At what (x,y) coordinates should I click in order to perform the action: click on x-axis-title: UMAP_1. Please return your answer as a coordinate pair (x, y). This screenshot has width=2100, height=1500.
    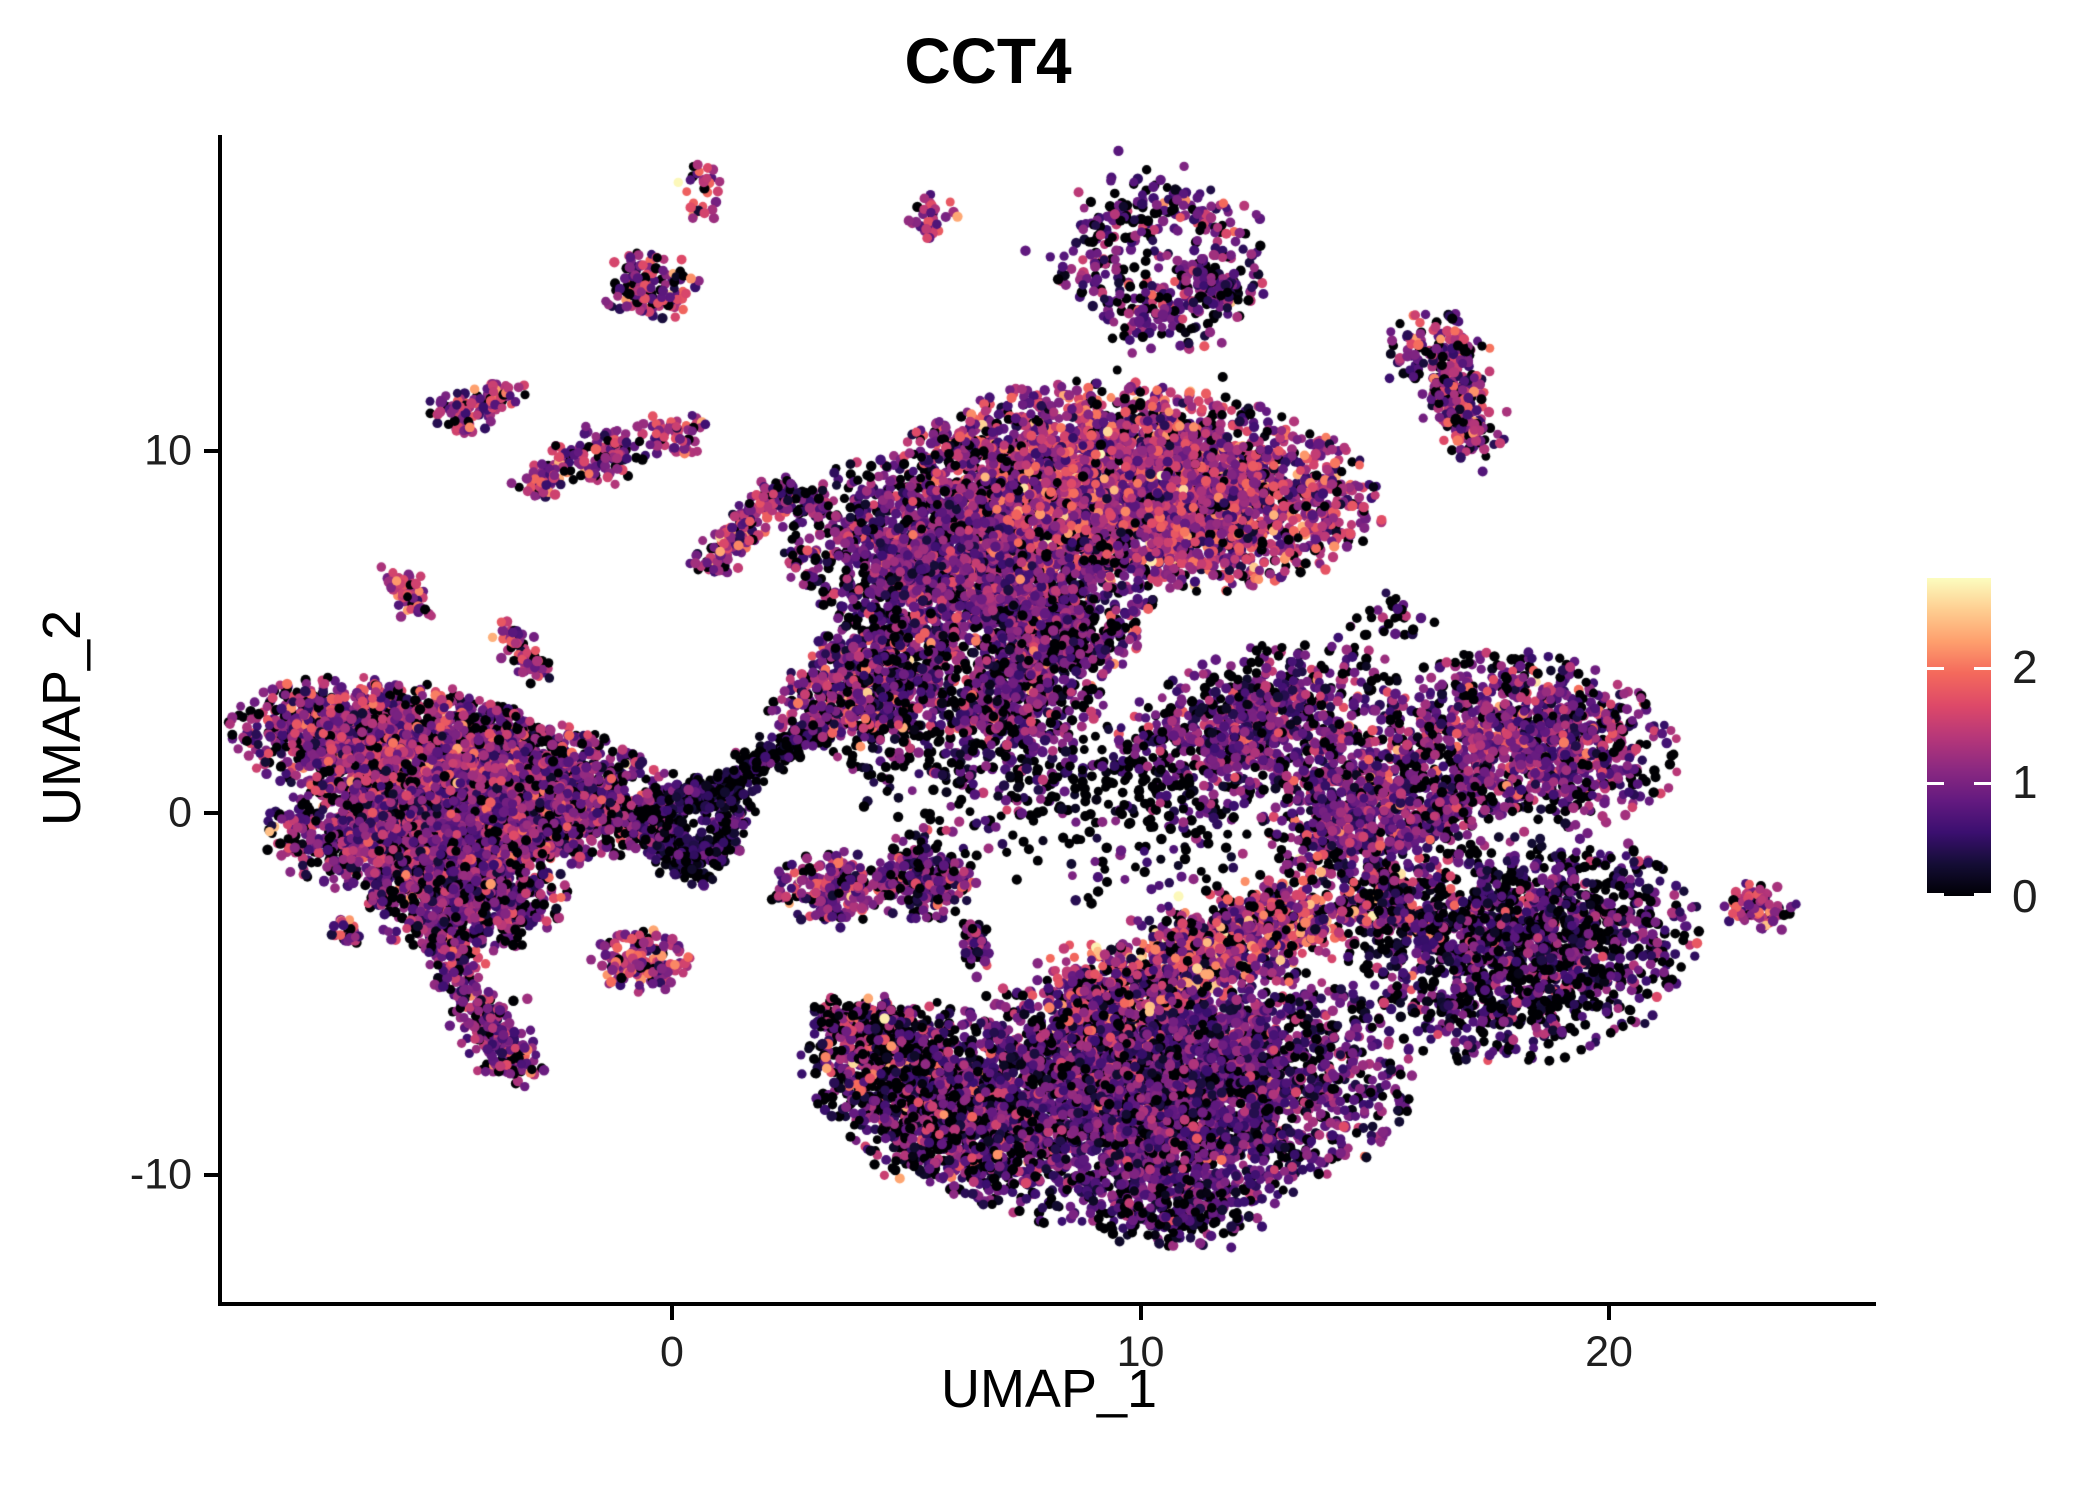
    Looking at the image, I should click on (1049, 1389).